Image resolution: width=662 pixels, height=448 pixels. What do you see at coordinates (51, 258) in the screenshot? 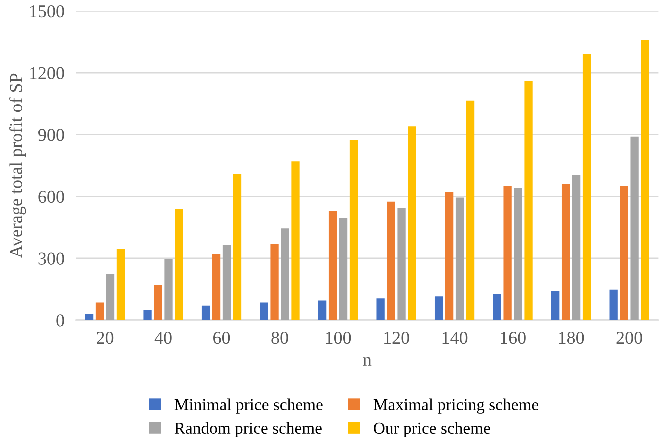
I see `y-tick-label: 300` at bounding box center [51, 258].